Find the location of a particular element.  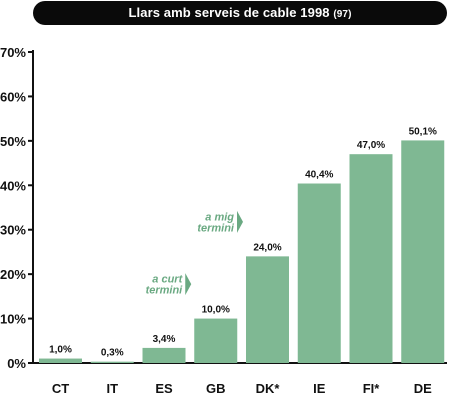

category-label: DE is located at coordinates (423, 388).